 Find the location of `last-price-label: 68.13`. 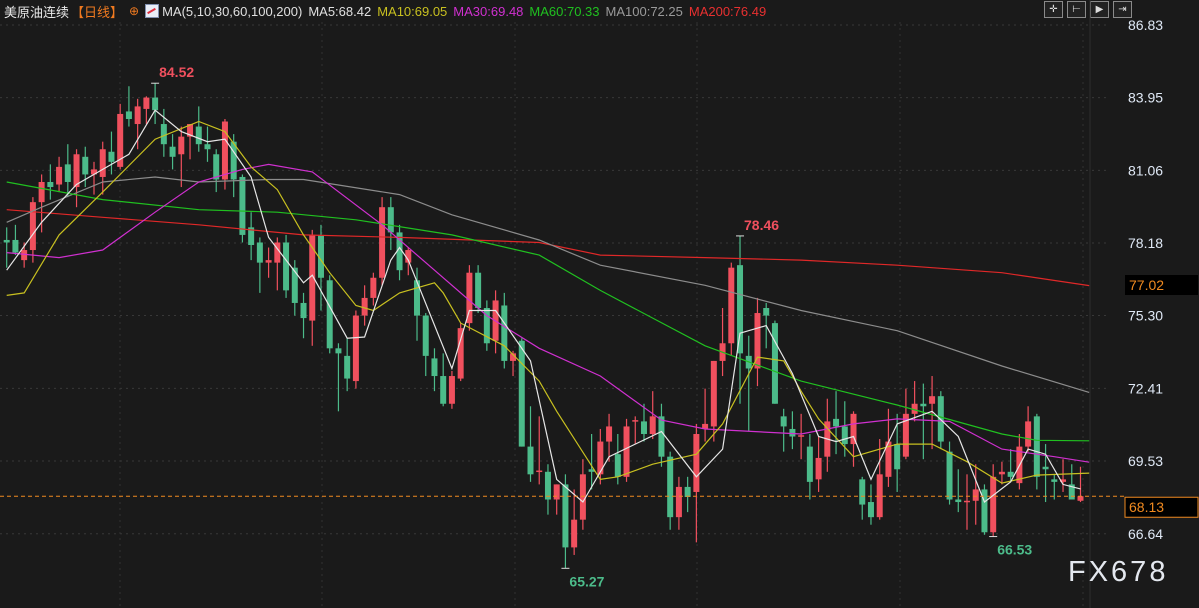

last-price-label: 68.13 is located at coordinates (1146, 507).